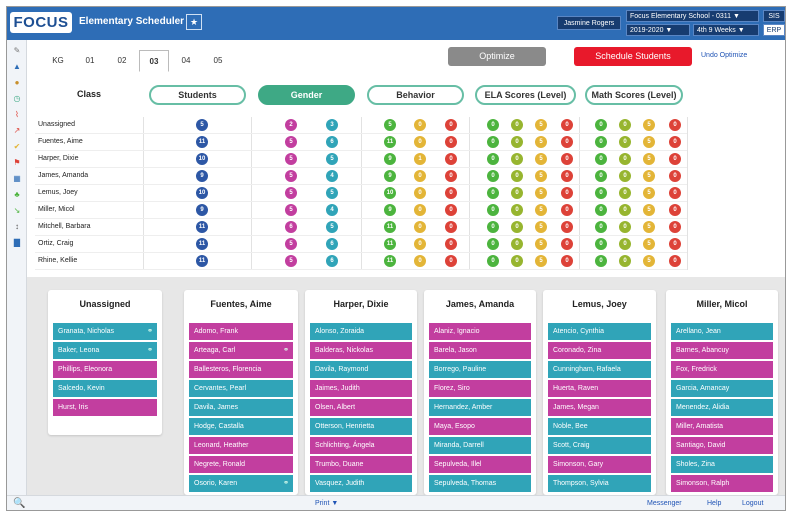 This screenshot has width=795, height=515. Describe the element at coordinates (41, 22) in the screenshot. I see `focus-logo: FOCUS` at that location.